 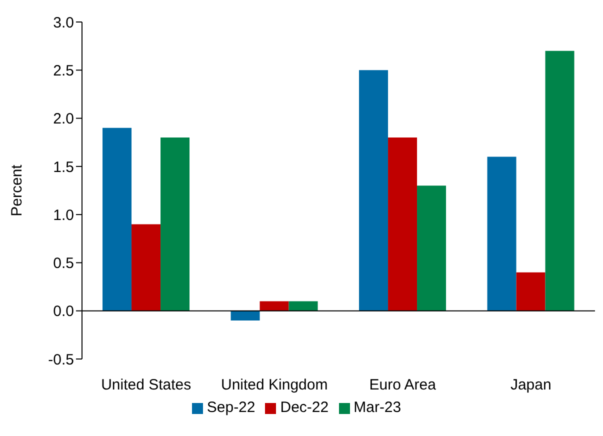 What do you see at coordinates (63, 263) in the screenshot?
I see `y-tick-label: 0.5` at bounding box center [63, 263].